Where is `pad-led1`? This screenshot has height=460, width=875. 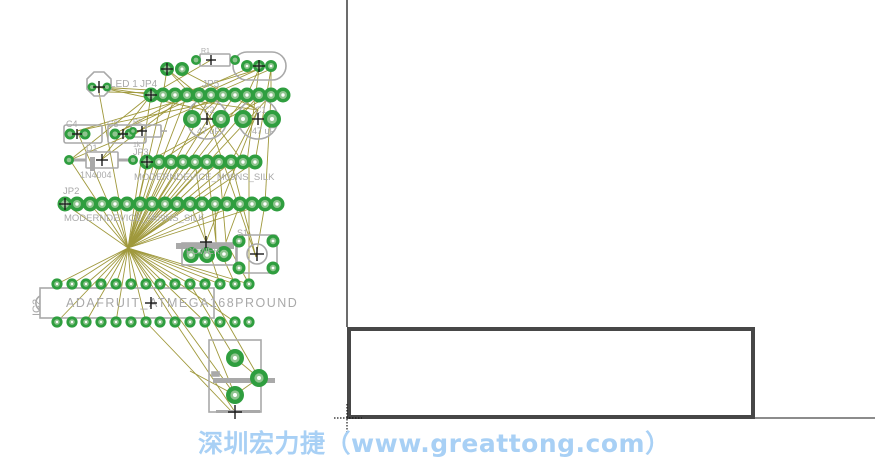
pad-led1 is located at coordinates (99, 87).